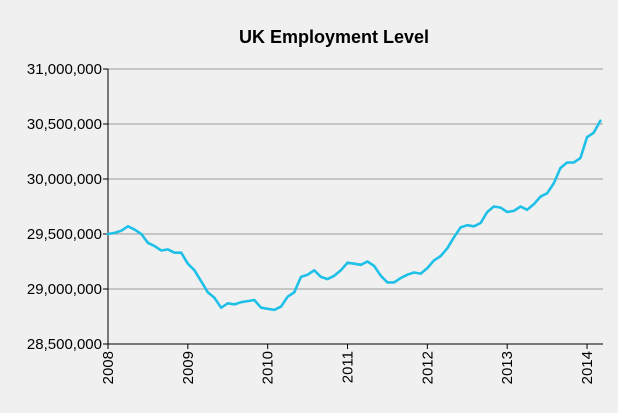 The image size is (618, 413). What do you see at coordinates (64, 234) in the screenshot?
I see `y-tick-label: 29,500,000` at bounding box center [64, 234].